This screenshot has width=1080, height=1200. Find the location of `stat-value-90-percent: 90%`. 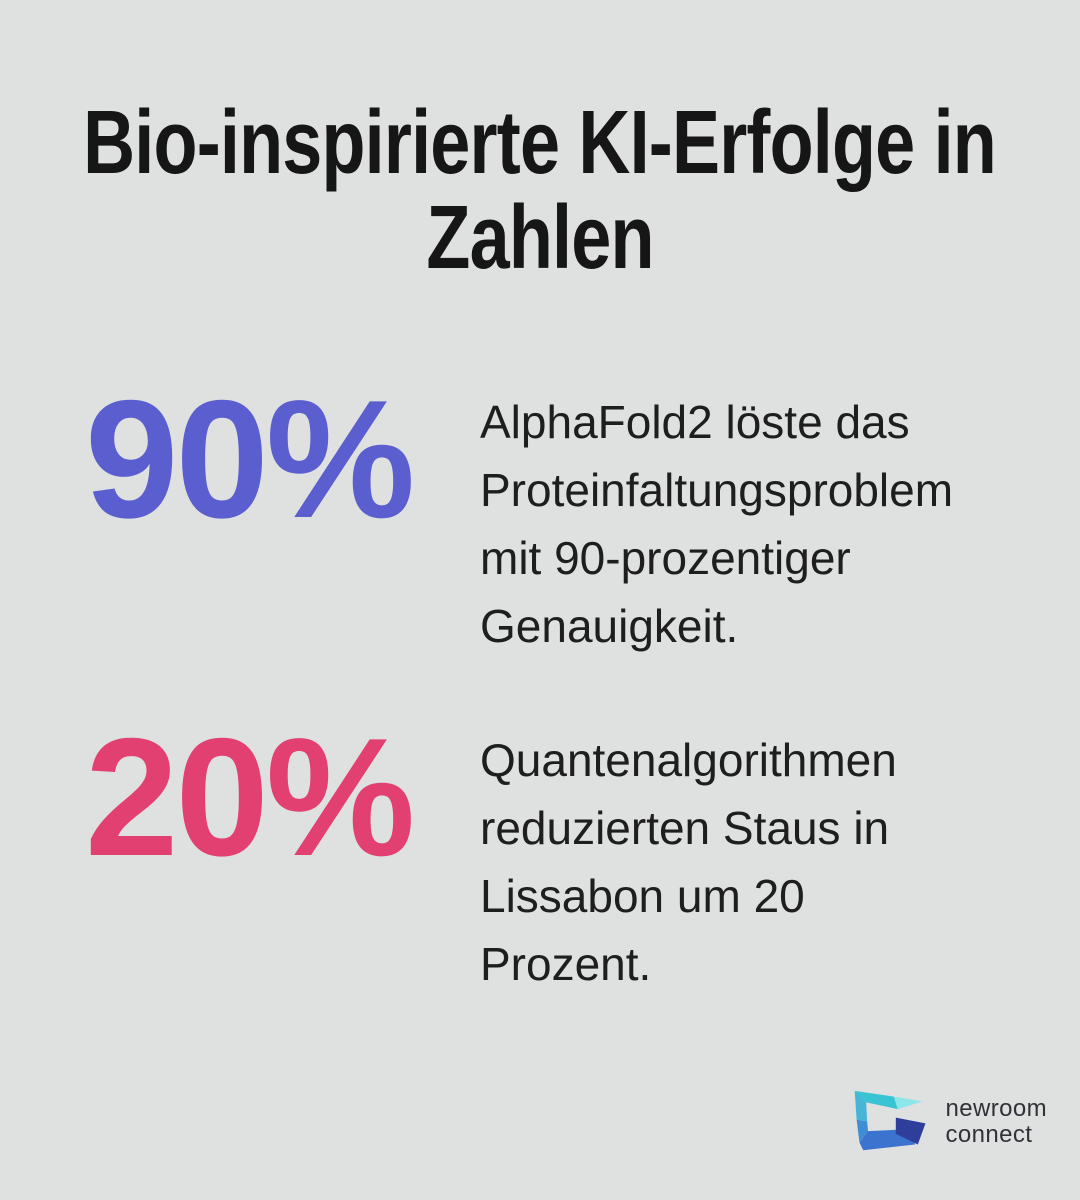

stat-value-90-percent: 90% is located at coordinates (250, 459).